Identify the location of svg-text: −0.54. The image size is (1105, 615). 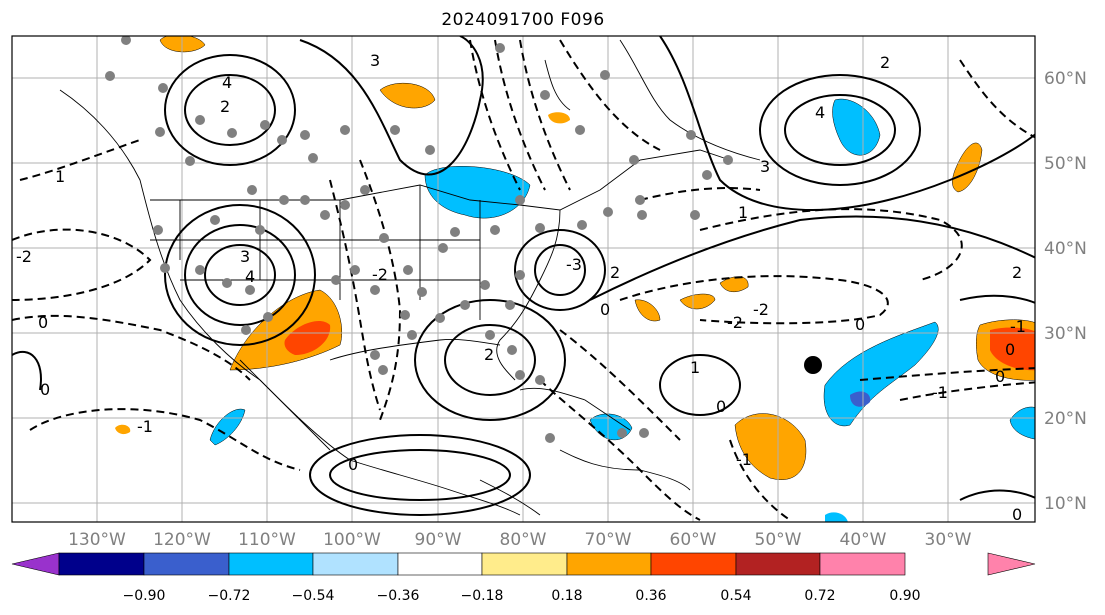
(313, 596).